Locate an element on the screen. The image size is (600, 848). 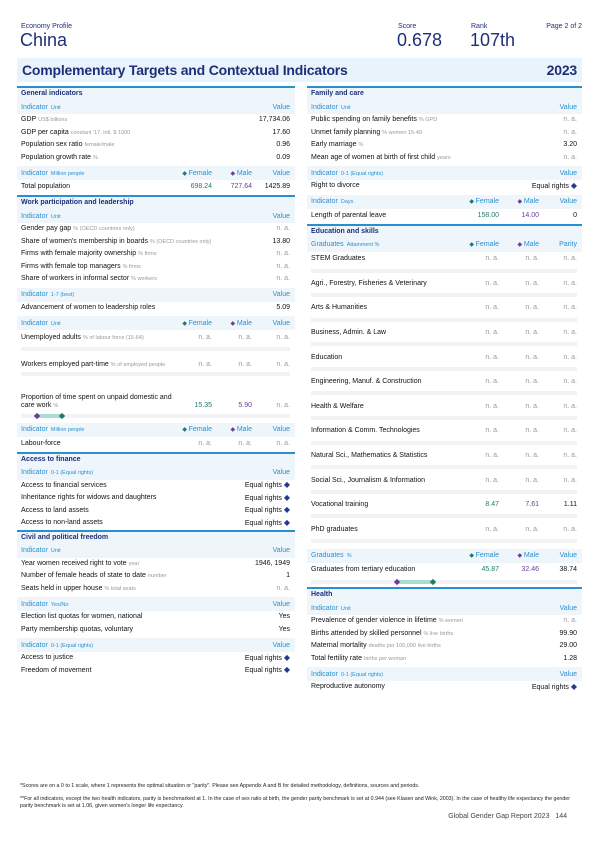
header-unit: % is located at coordinates (349, 556).